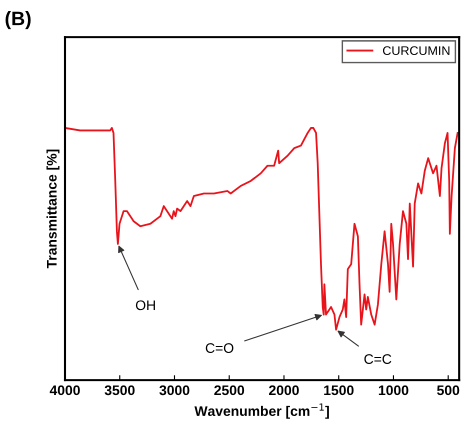  I want to click on x-tick-label: 4000, so click(65, 390).